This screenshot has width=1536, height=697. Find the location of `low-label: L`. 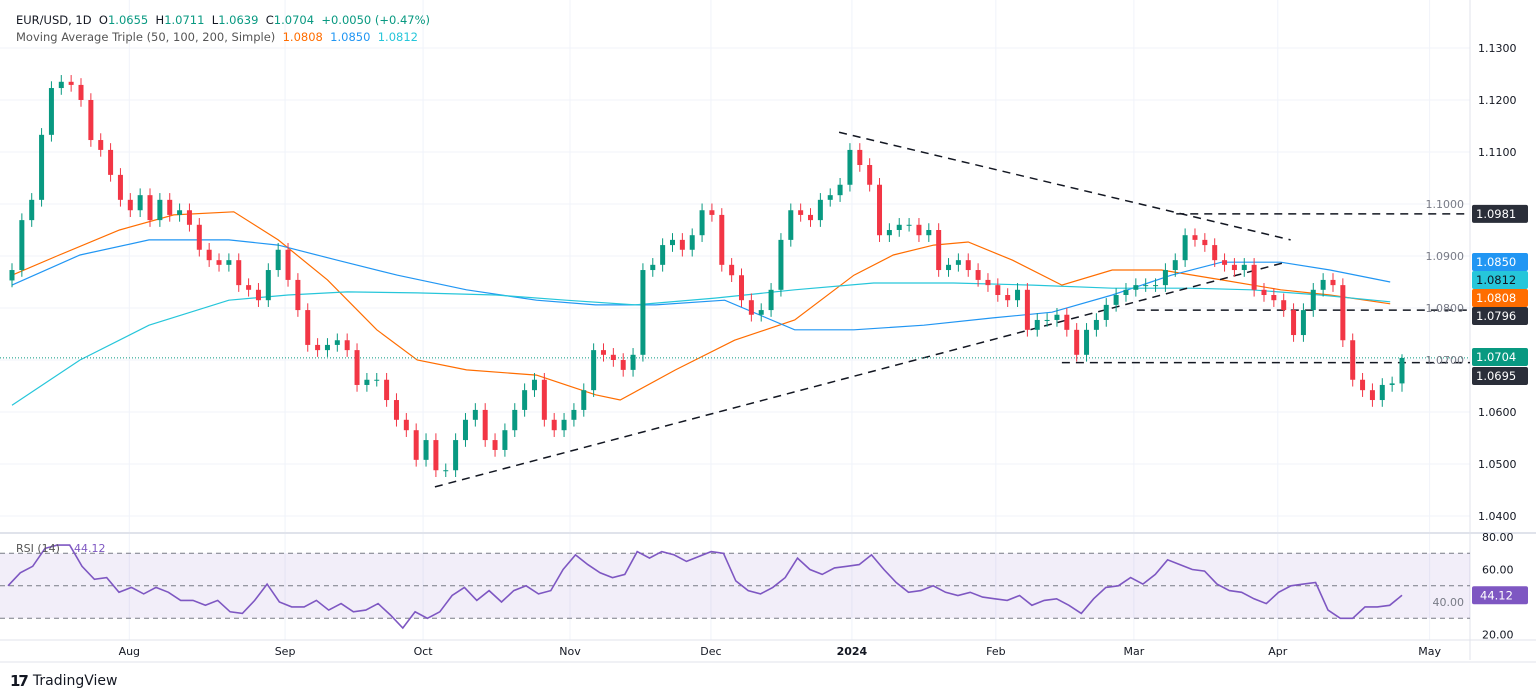

low-label: L is located at coordinates (215, 20).